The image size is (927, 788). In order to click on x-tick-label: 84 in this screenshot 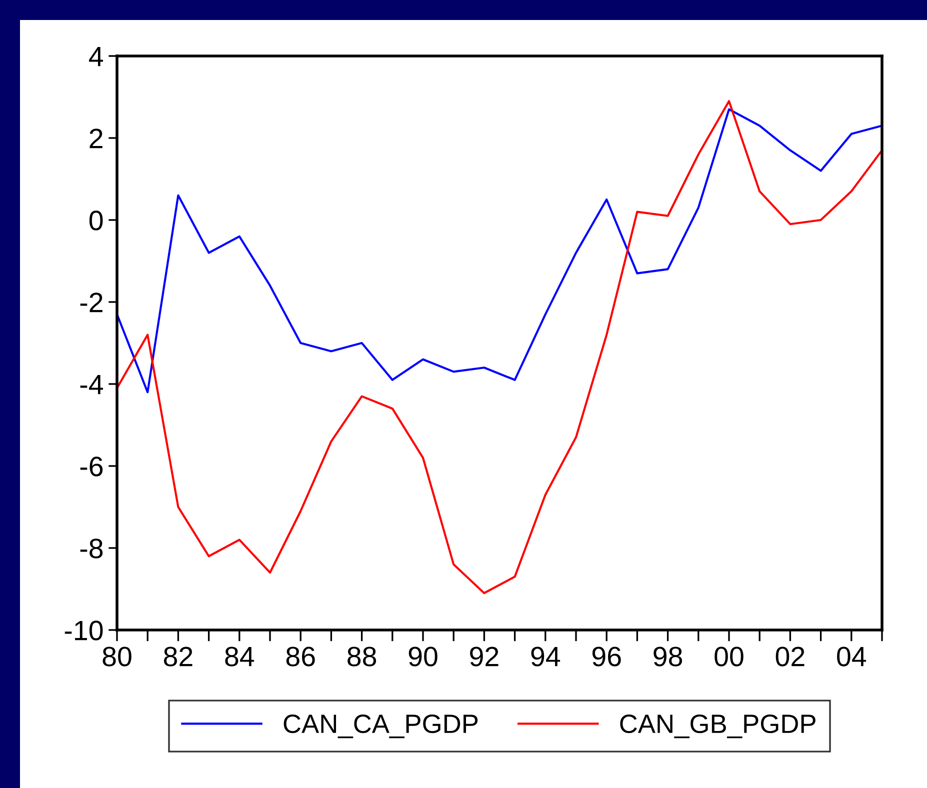, I will do `click(239, 656)`.